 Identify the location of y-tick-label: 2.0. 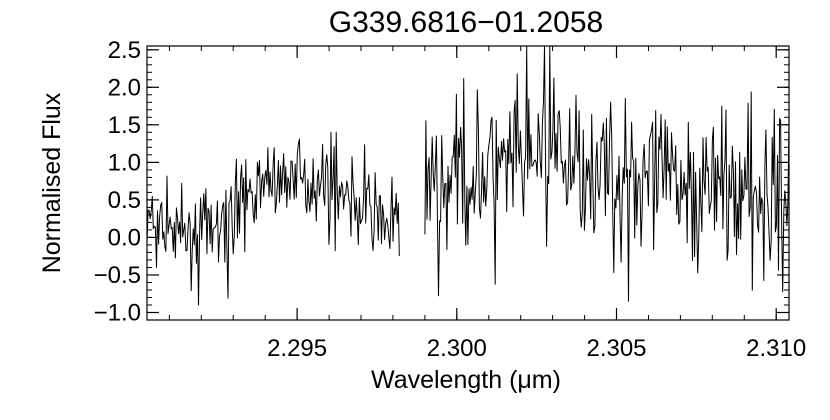
(124, 87).